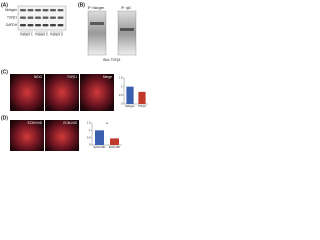 This screenshot has height=240, width=320. What do you see at coordinates (81, 5) in the screenshot?
I see `panel-label: (B)` at bounding box center [81, 5].